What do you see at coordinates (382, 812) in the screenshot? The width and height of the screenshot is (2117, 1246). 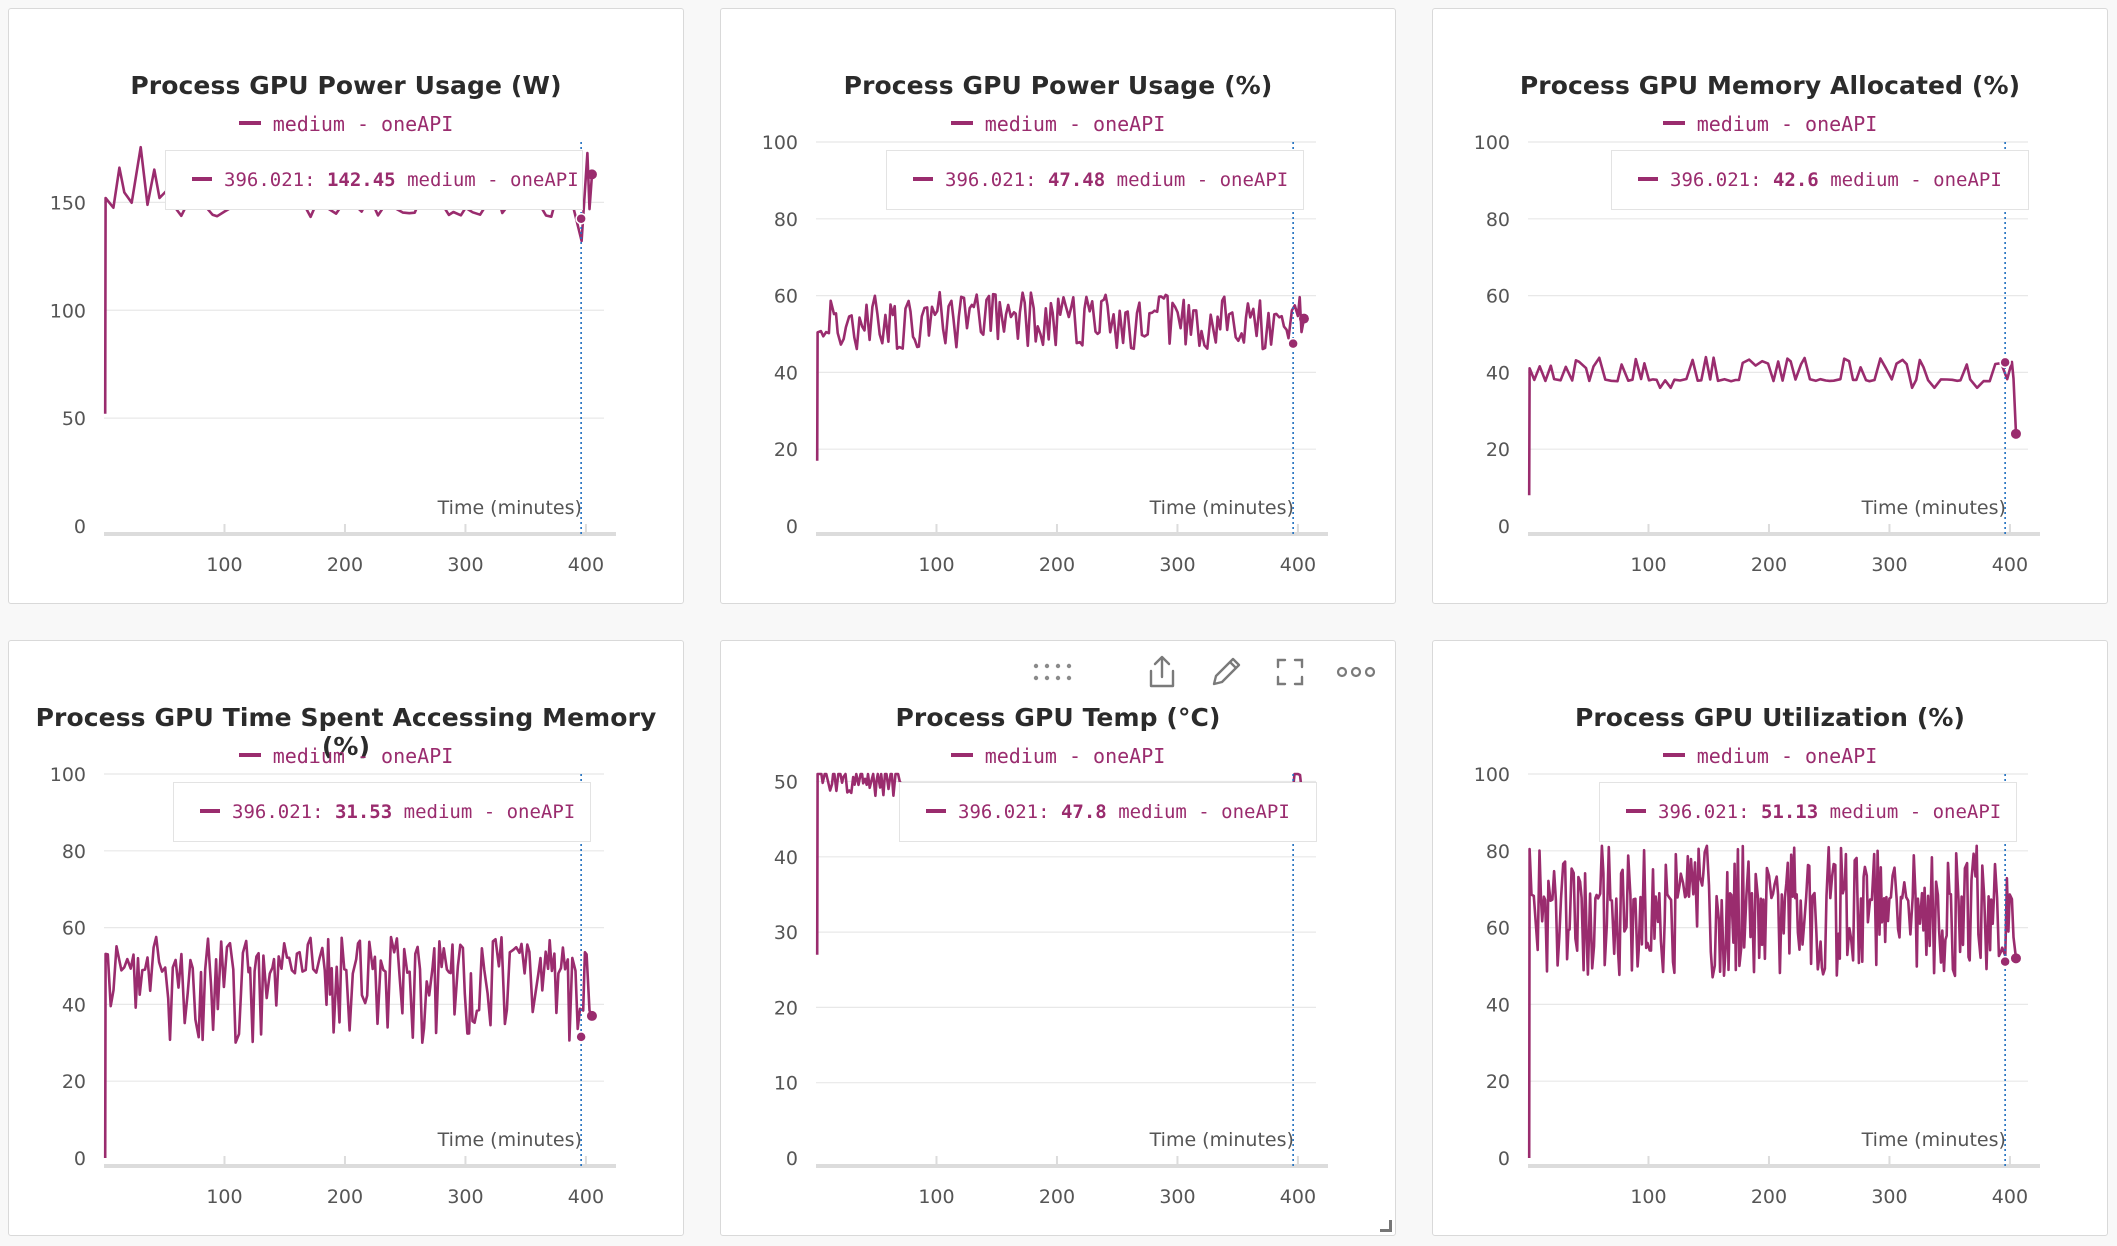 I see `hover-tooltip: 396.021: 31.53 medium - oneAPI` at bounding box center [382, 812].